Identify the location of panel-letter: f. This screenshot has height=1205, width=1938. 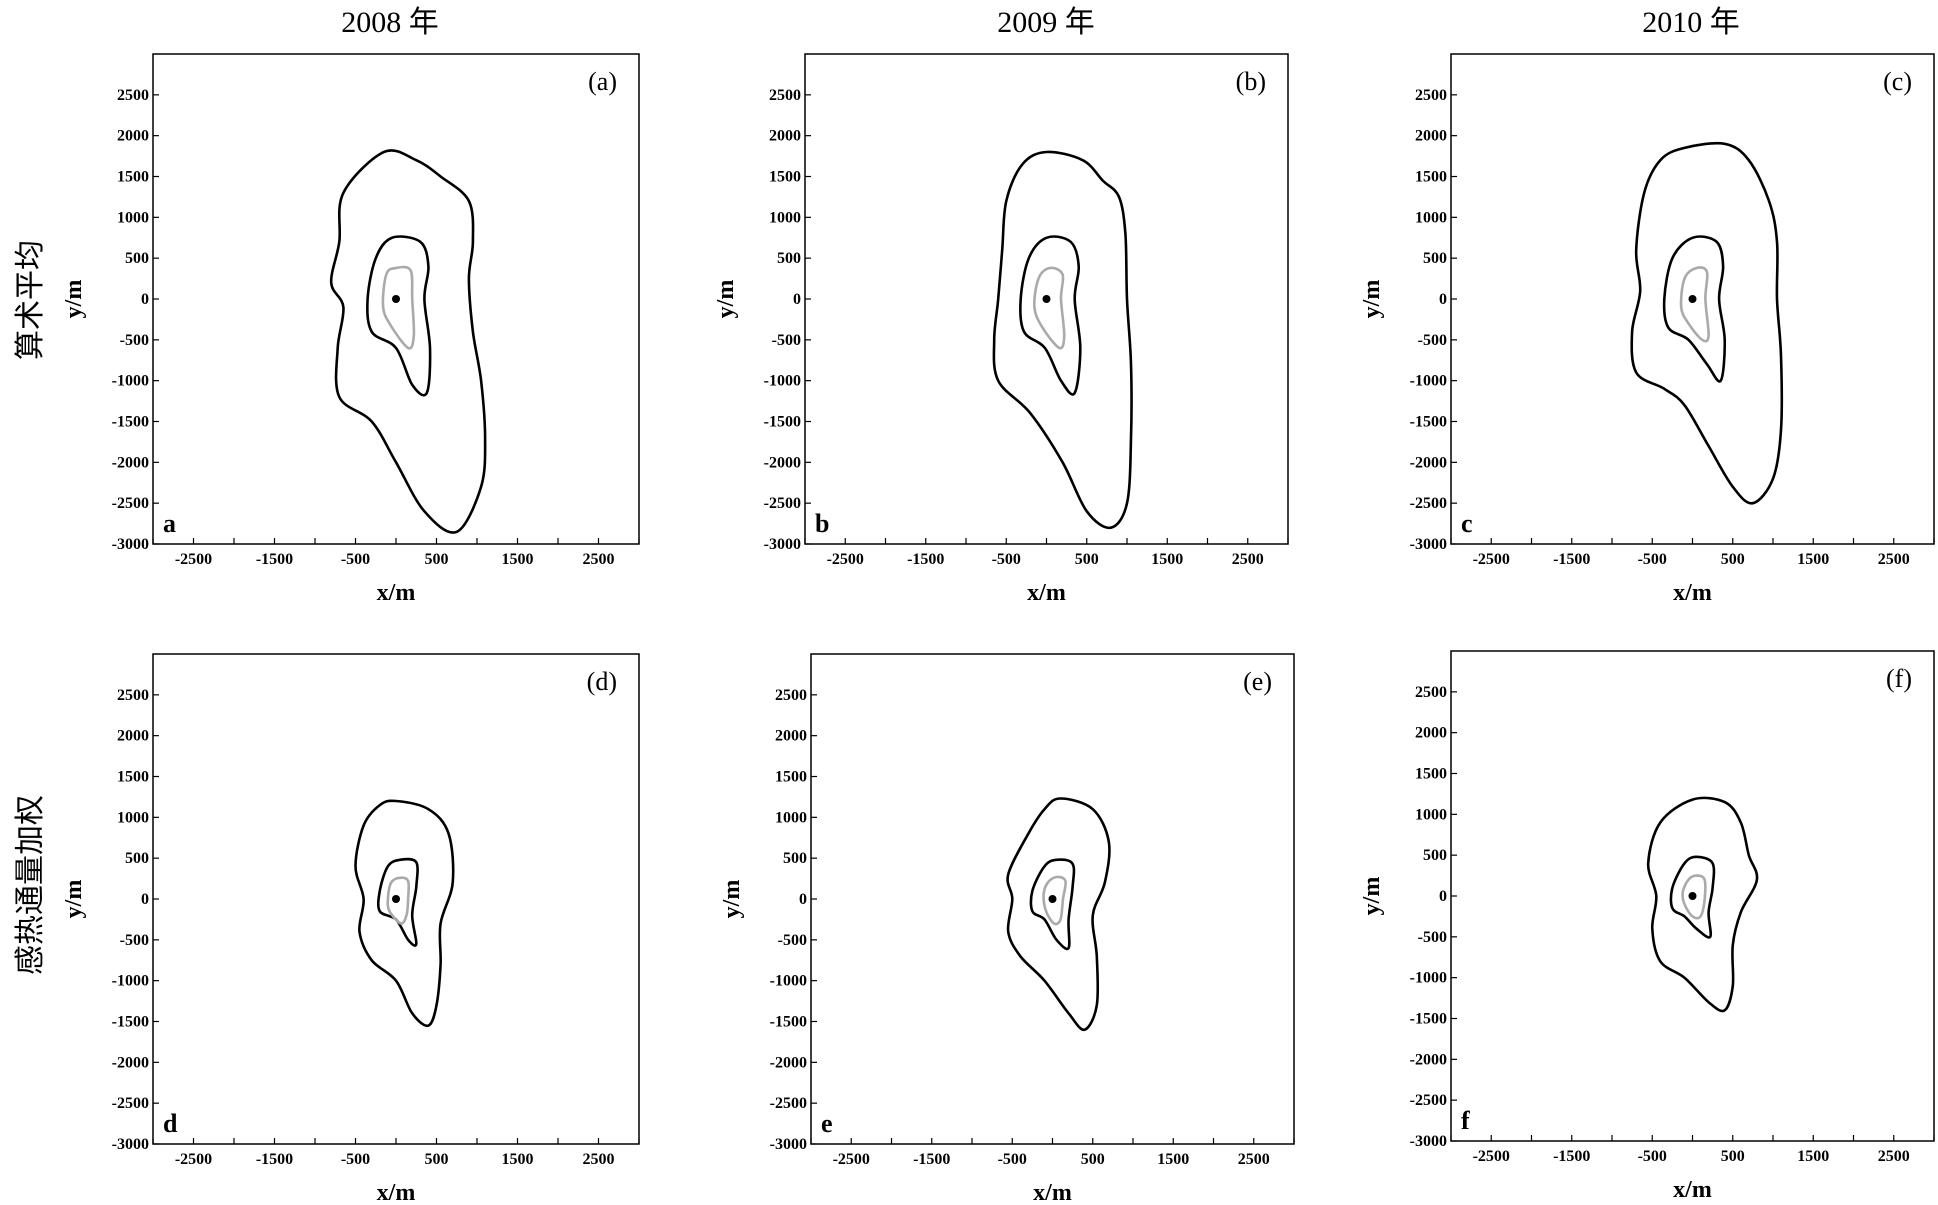
(1465, 1120).